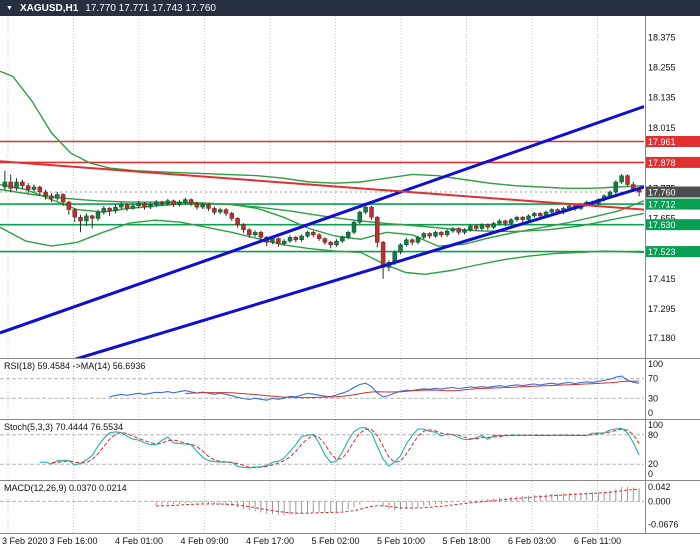 The image size is (700, 560). Describe the element at coordinates (650, 474) in the screenshot. I see `stoch-axis-label: 0` at that location.